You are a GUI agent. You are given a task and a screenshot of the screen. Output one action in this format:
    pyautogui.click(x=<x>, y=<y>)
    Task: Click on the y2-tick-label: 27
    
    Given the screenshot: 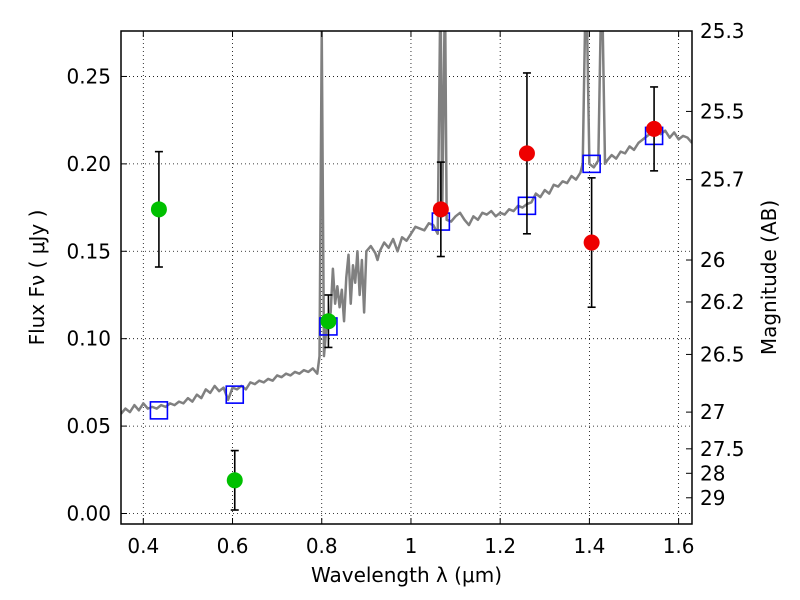 What is the action you would take?
    pyautogui.click(x=712, y=412)
    